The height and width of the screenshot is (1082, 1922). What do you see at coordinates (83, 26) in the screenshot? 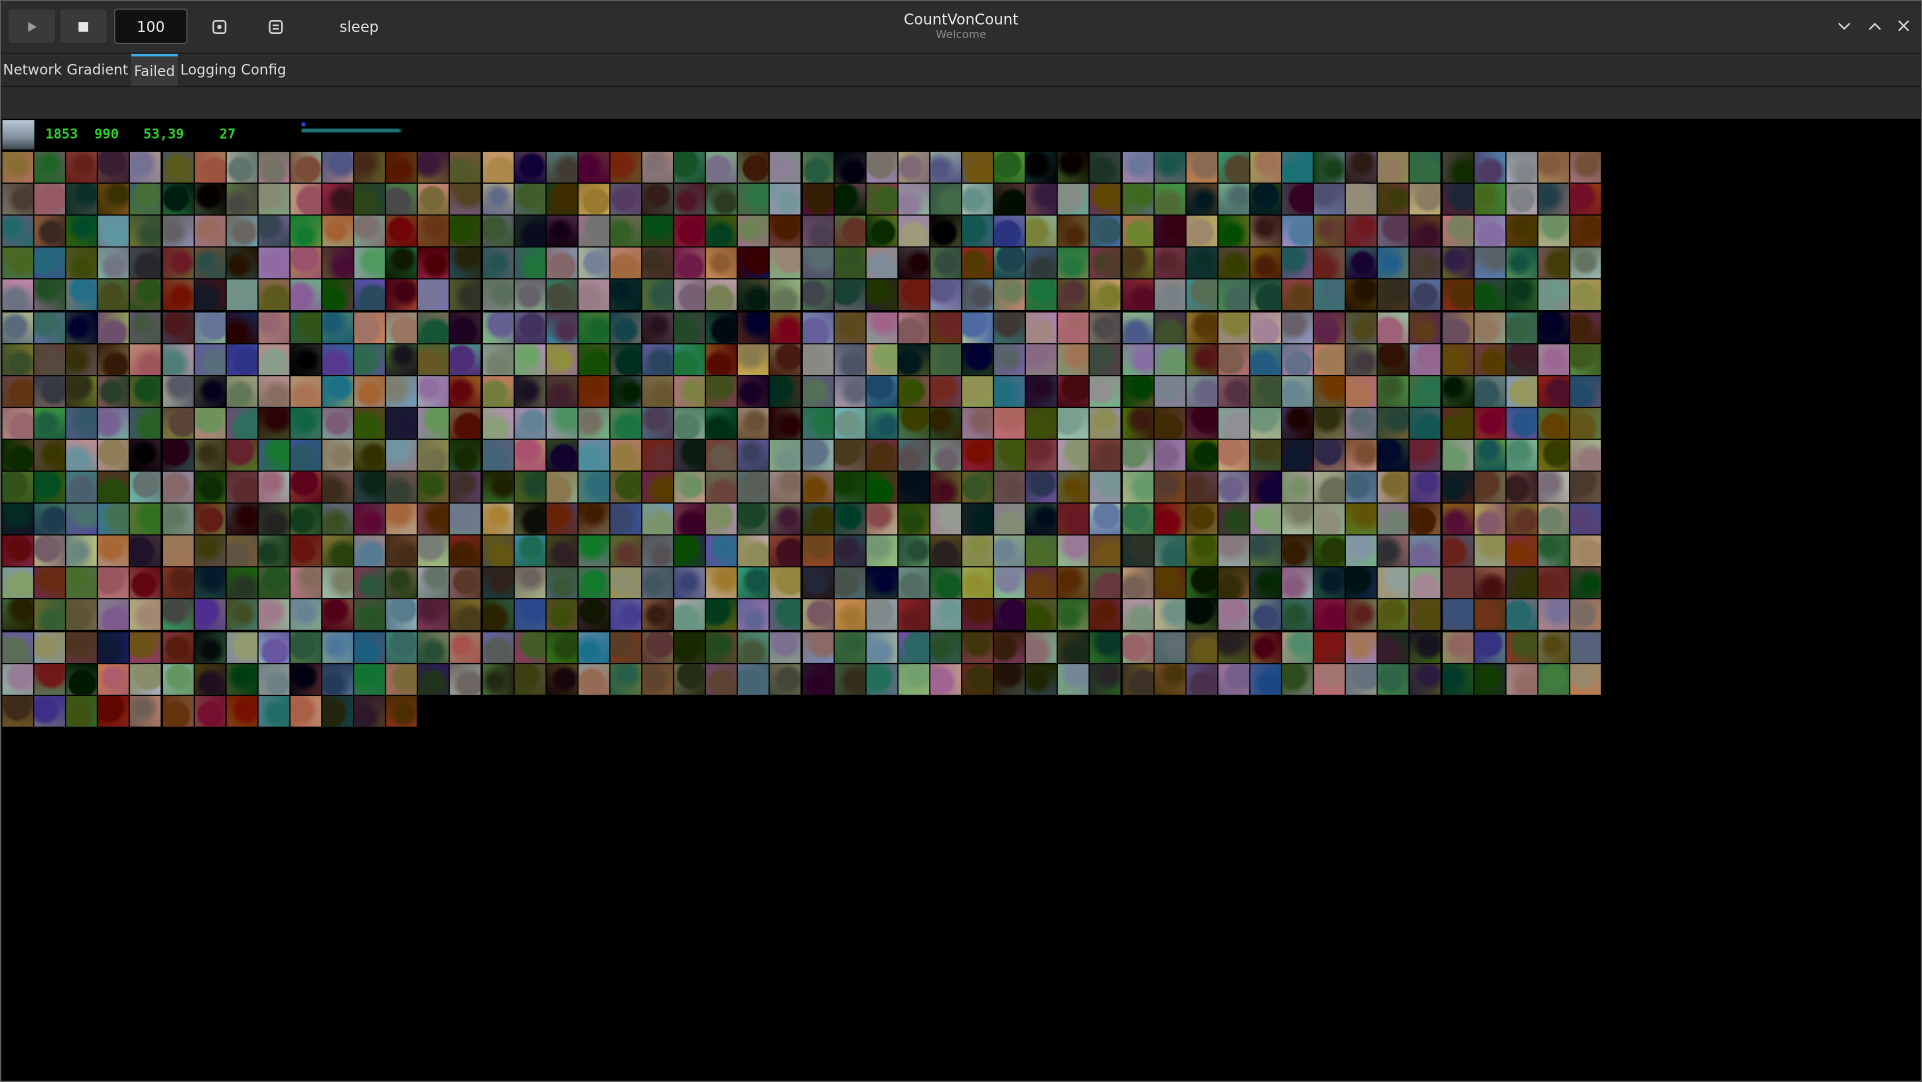
I see `stop-button` at bounding box center [83, 26].